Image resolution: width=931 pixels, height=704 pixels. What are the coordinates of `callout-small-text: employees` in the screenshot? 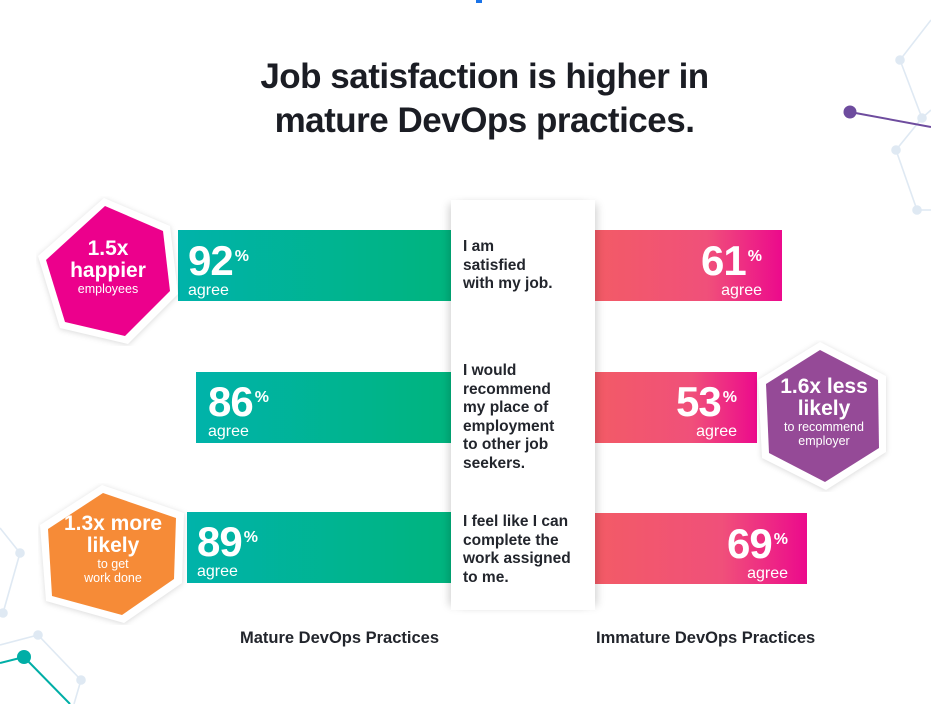 It's located at (108, 289).